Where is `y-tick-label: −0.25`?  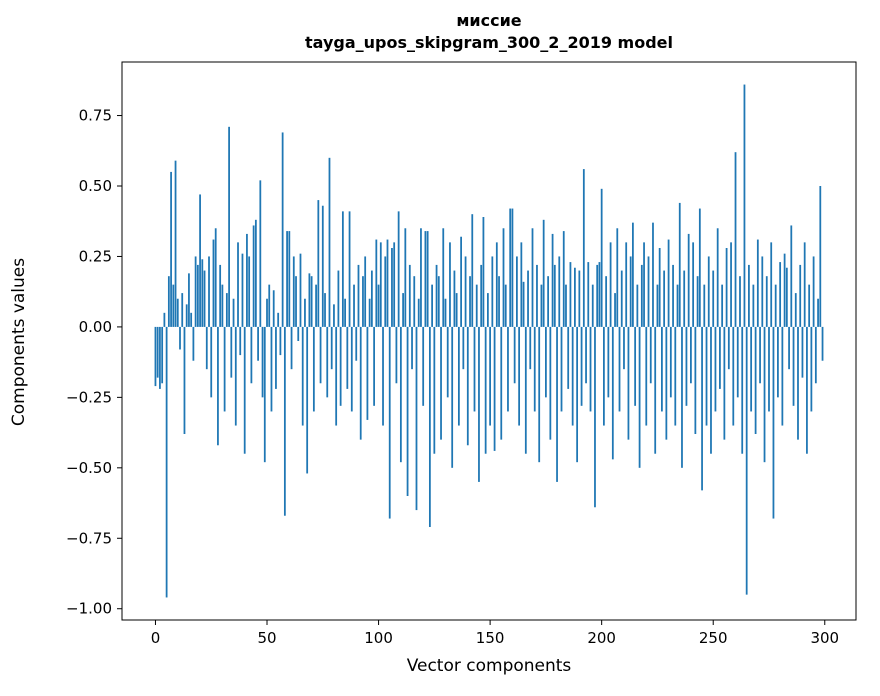 y-tick-label: −0.25 is located at coordinates (89, 397).